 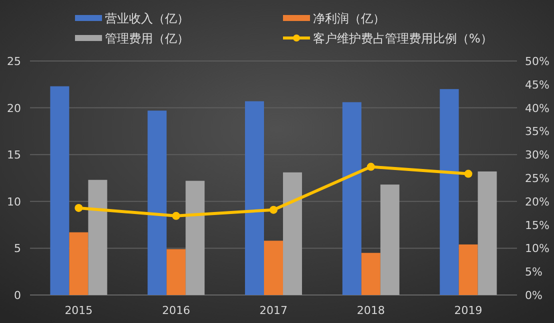 I want to click on x-tick-label: 2018, so click(x=370, y=310).